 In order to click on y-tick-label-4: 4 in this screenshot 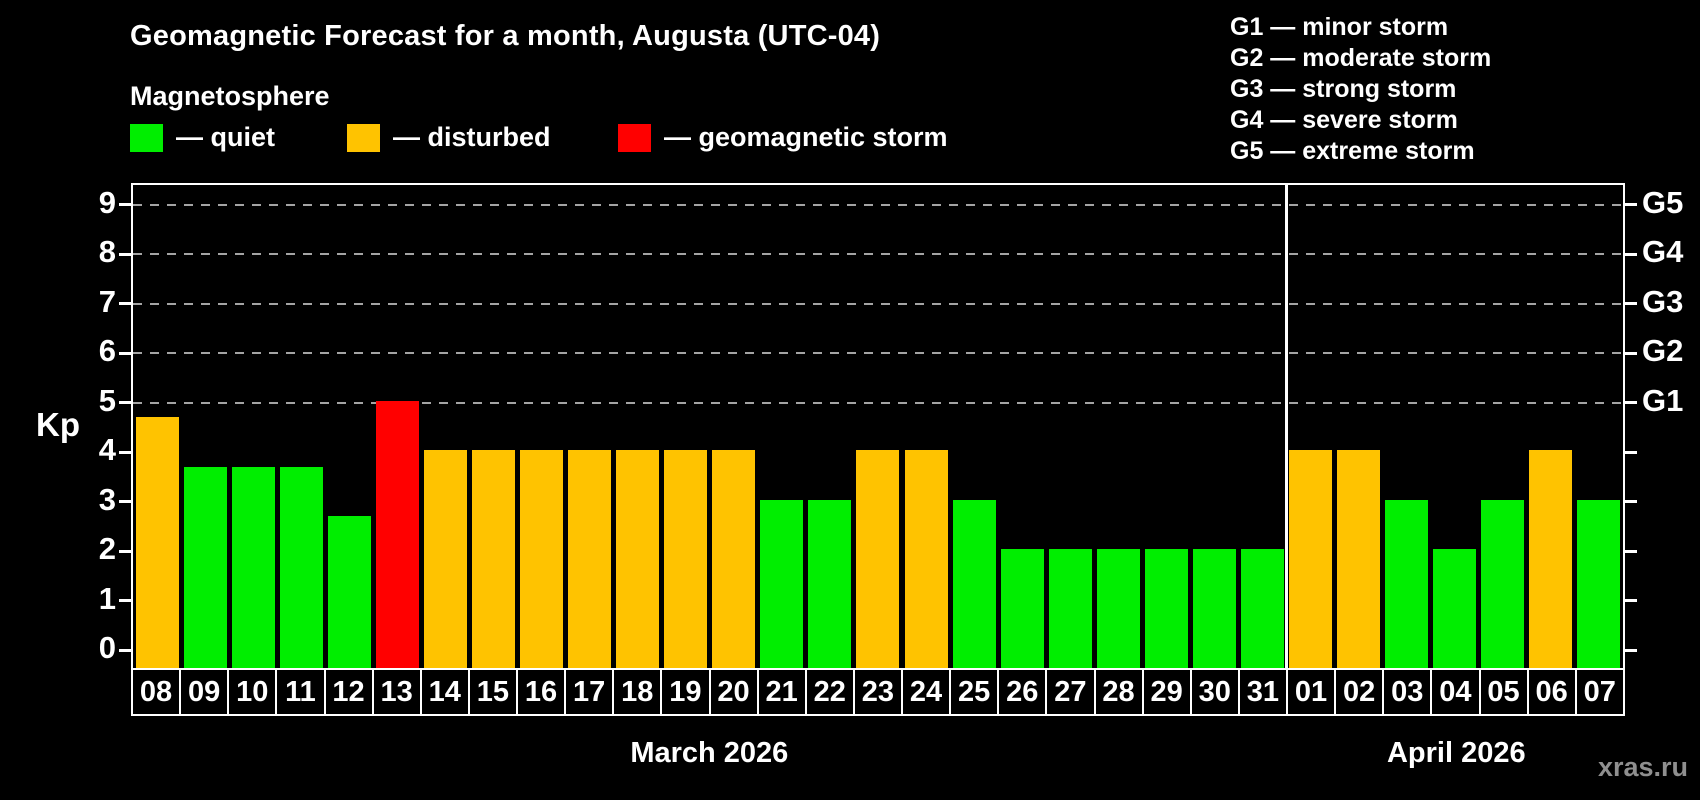, I will do `click(107, 450)`.